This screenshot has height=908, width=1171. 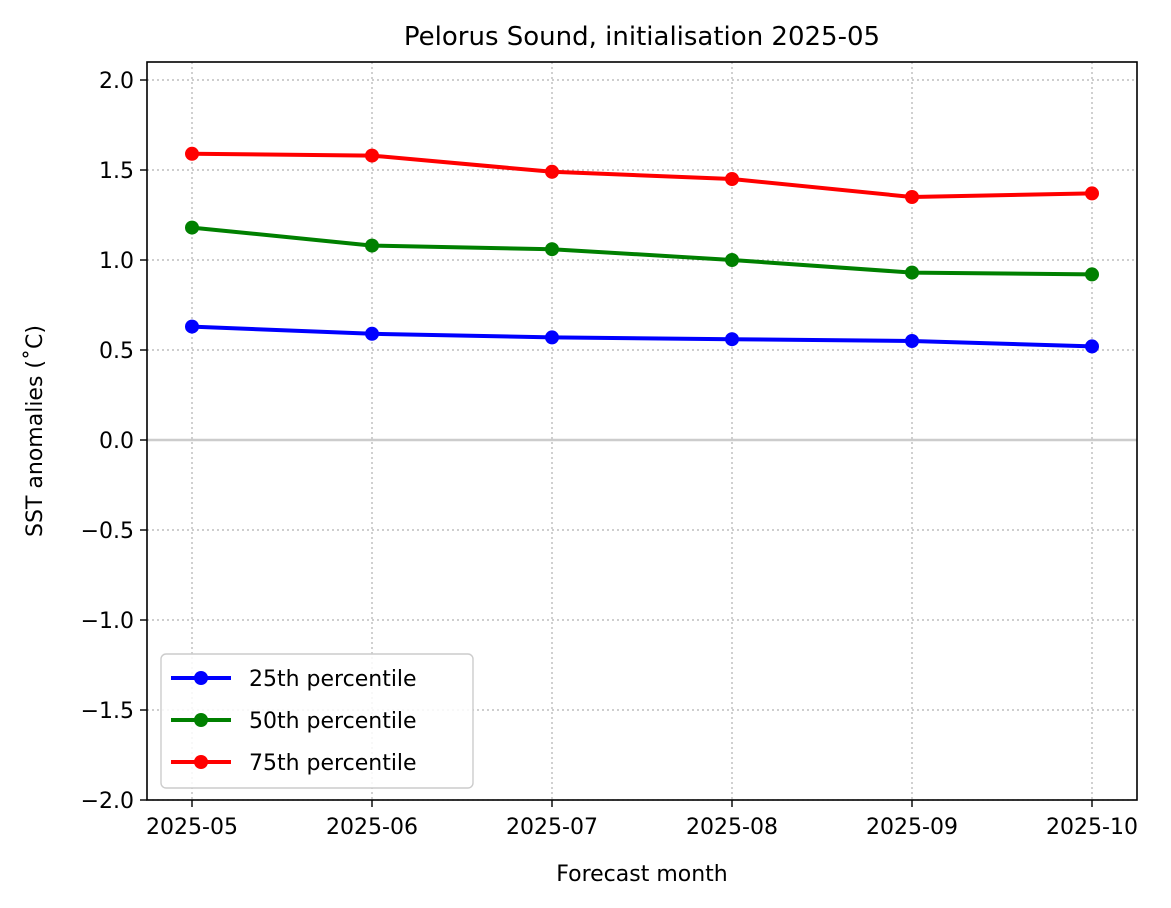 What do you see at coordinates (642, 37) in the screenshot?
I see `chart-title: Pelorus Sound, initialisation 2025-05` at bounding box center [642, 37].